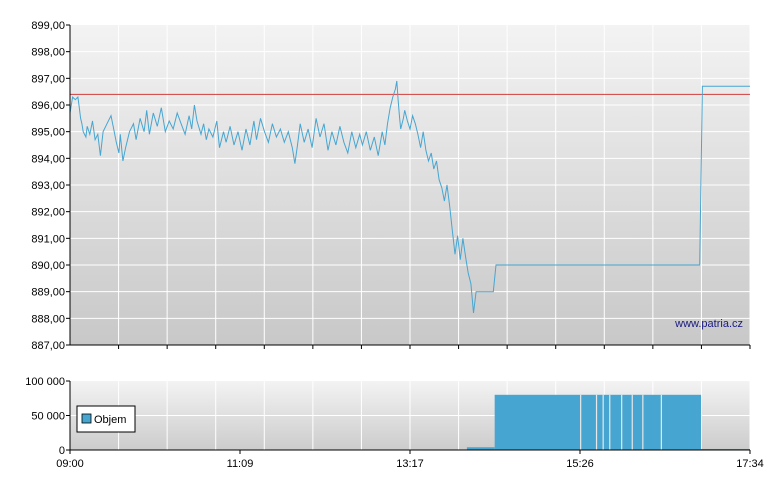  What do you see at coordinates (70, 464) in the screenshot?
I see `volume-x-tick-label: 09:00` at bounding box center [70, 464].